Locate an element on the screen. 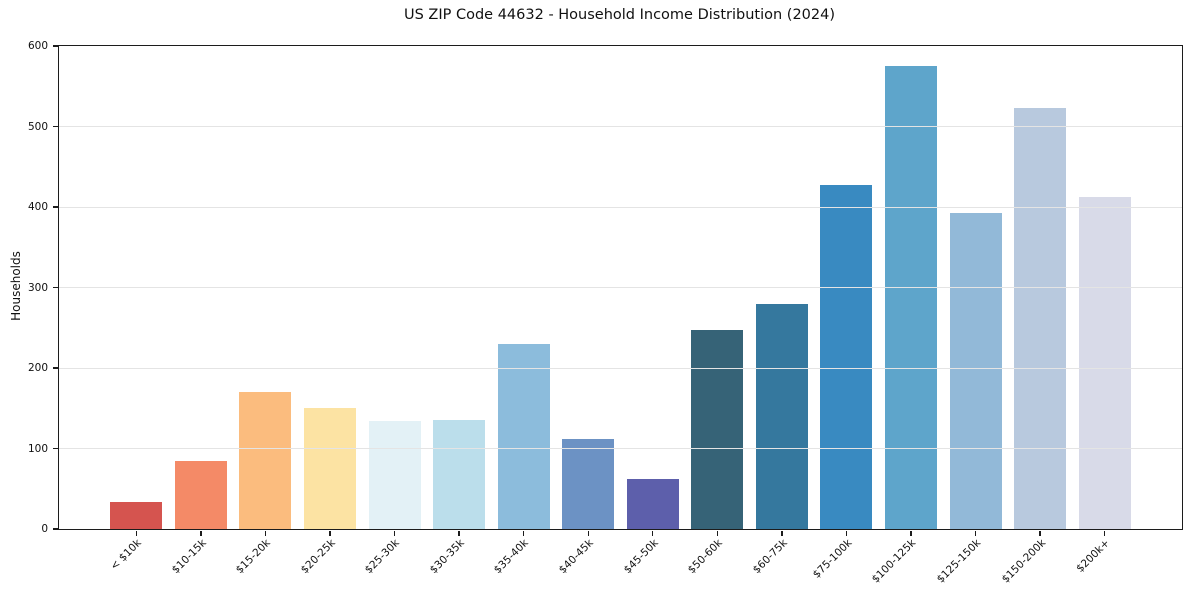 This screenshot has height=590, width=1189. y-tick-label: 300 is located at coordinates (37, 287).